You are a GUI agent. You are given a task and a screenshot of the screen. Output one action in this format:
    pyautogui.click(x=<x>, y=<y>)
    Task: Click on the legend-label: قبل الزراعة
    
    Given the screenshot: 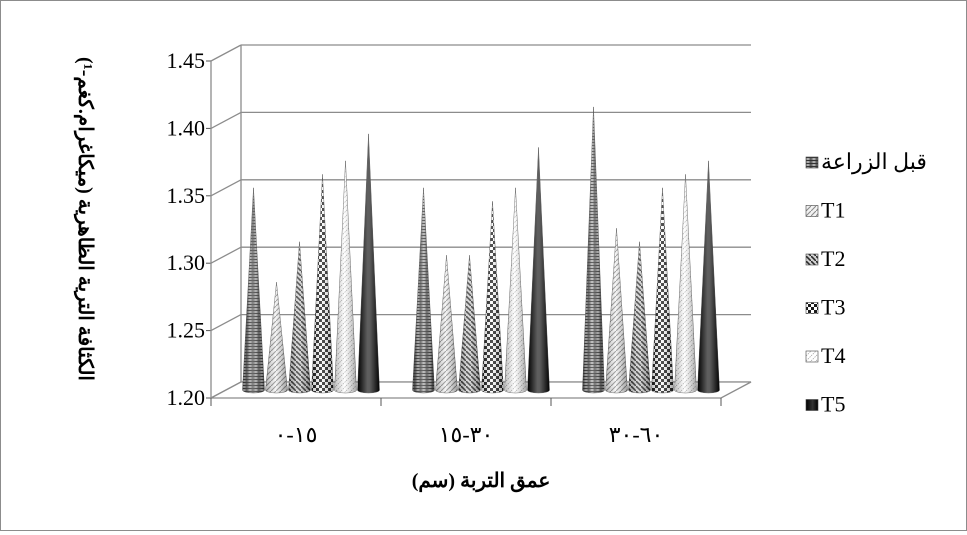 What is the action you would take?
    pyautogui.click(x=874, y=162)
    